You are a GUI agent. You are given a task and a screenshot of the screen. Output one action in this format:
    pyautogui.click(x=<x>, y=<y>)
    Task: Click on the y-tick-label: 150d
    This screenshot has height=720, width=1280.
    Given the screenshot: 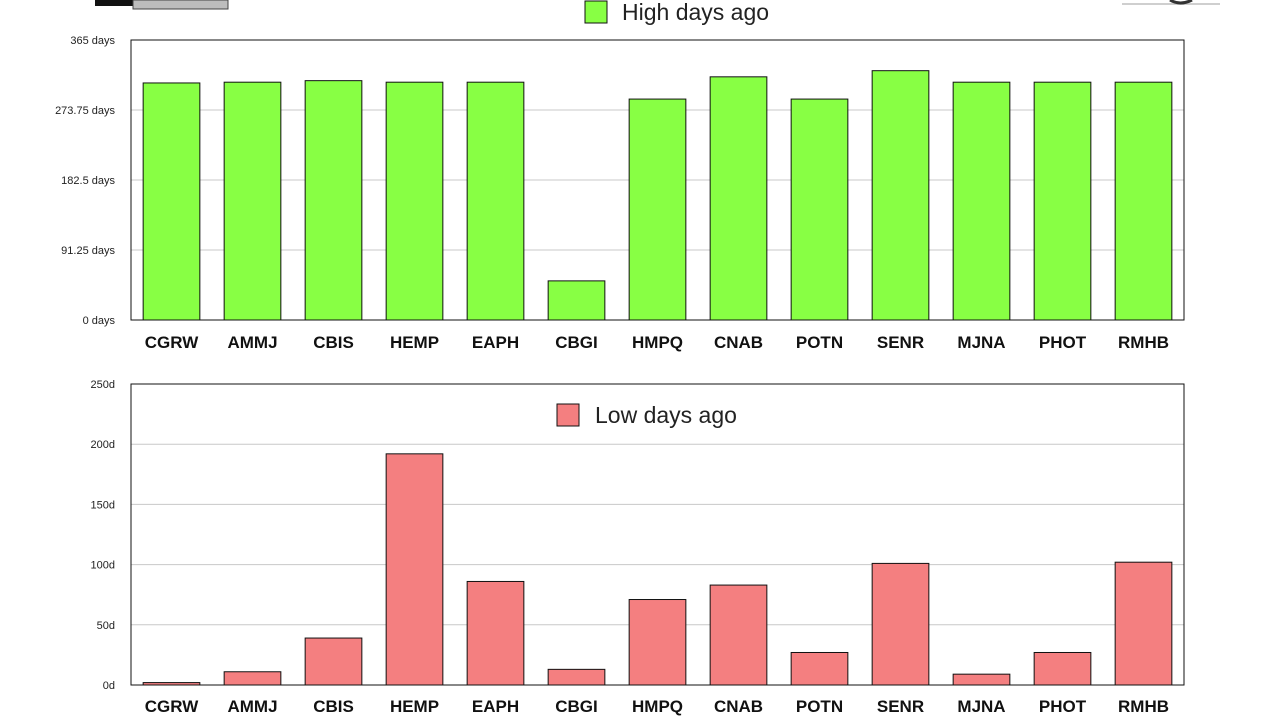 What is the action you would take?
    pyautogui.click(x=103, y=505)
    